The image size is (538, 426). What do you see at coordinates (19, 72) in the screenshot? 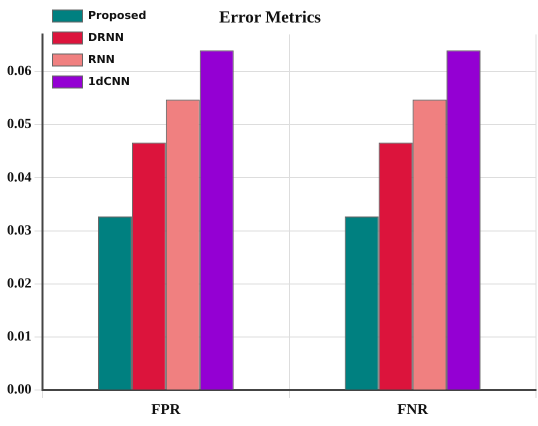
I see `y-tick-label: 0.06` at bounding box center [19, 72].